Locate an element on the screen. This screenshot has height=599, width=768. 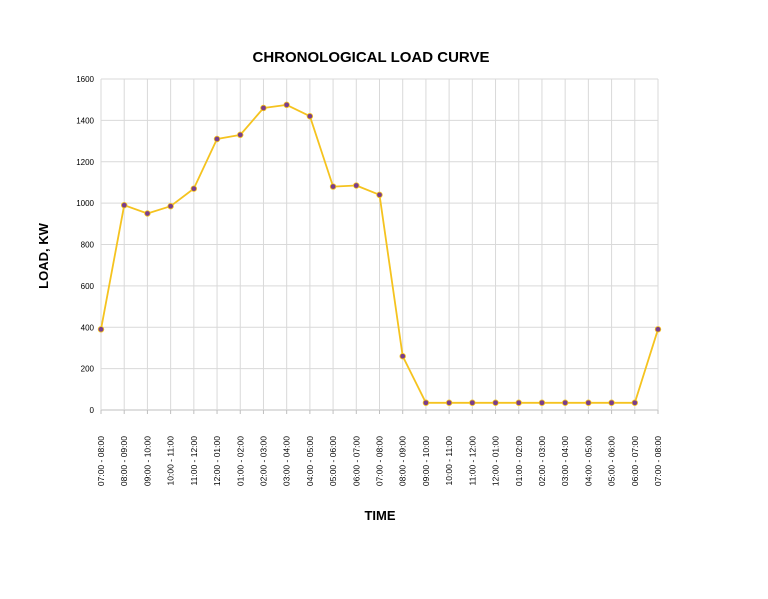
y-tick-label: 1000 is located at coordinates (85, 203).